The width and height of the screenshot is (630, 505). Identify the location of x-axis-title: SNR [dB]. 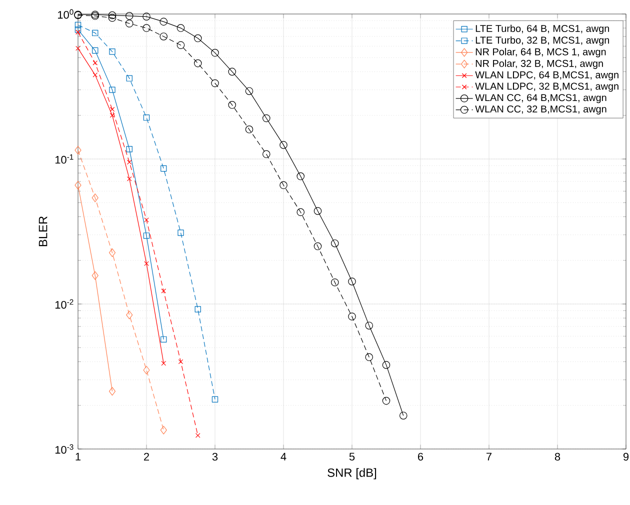
(352, 474).